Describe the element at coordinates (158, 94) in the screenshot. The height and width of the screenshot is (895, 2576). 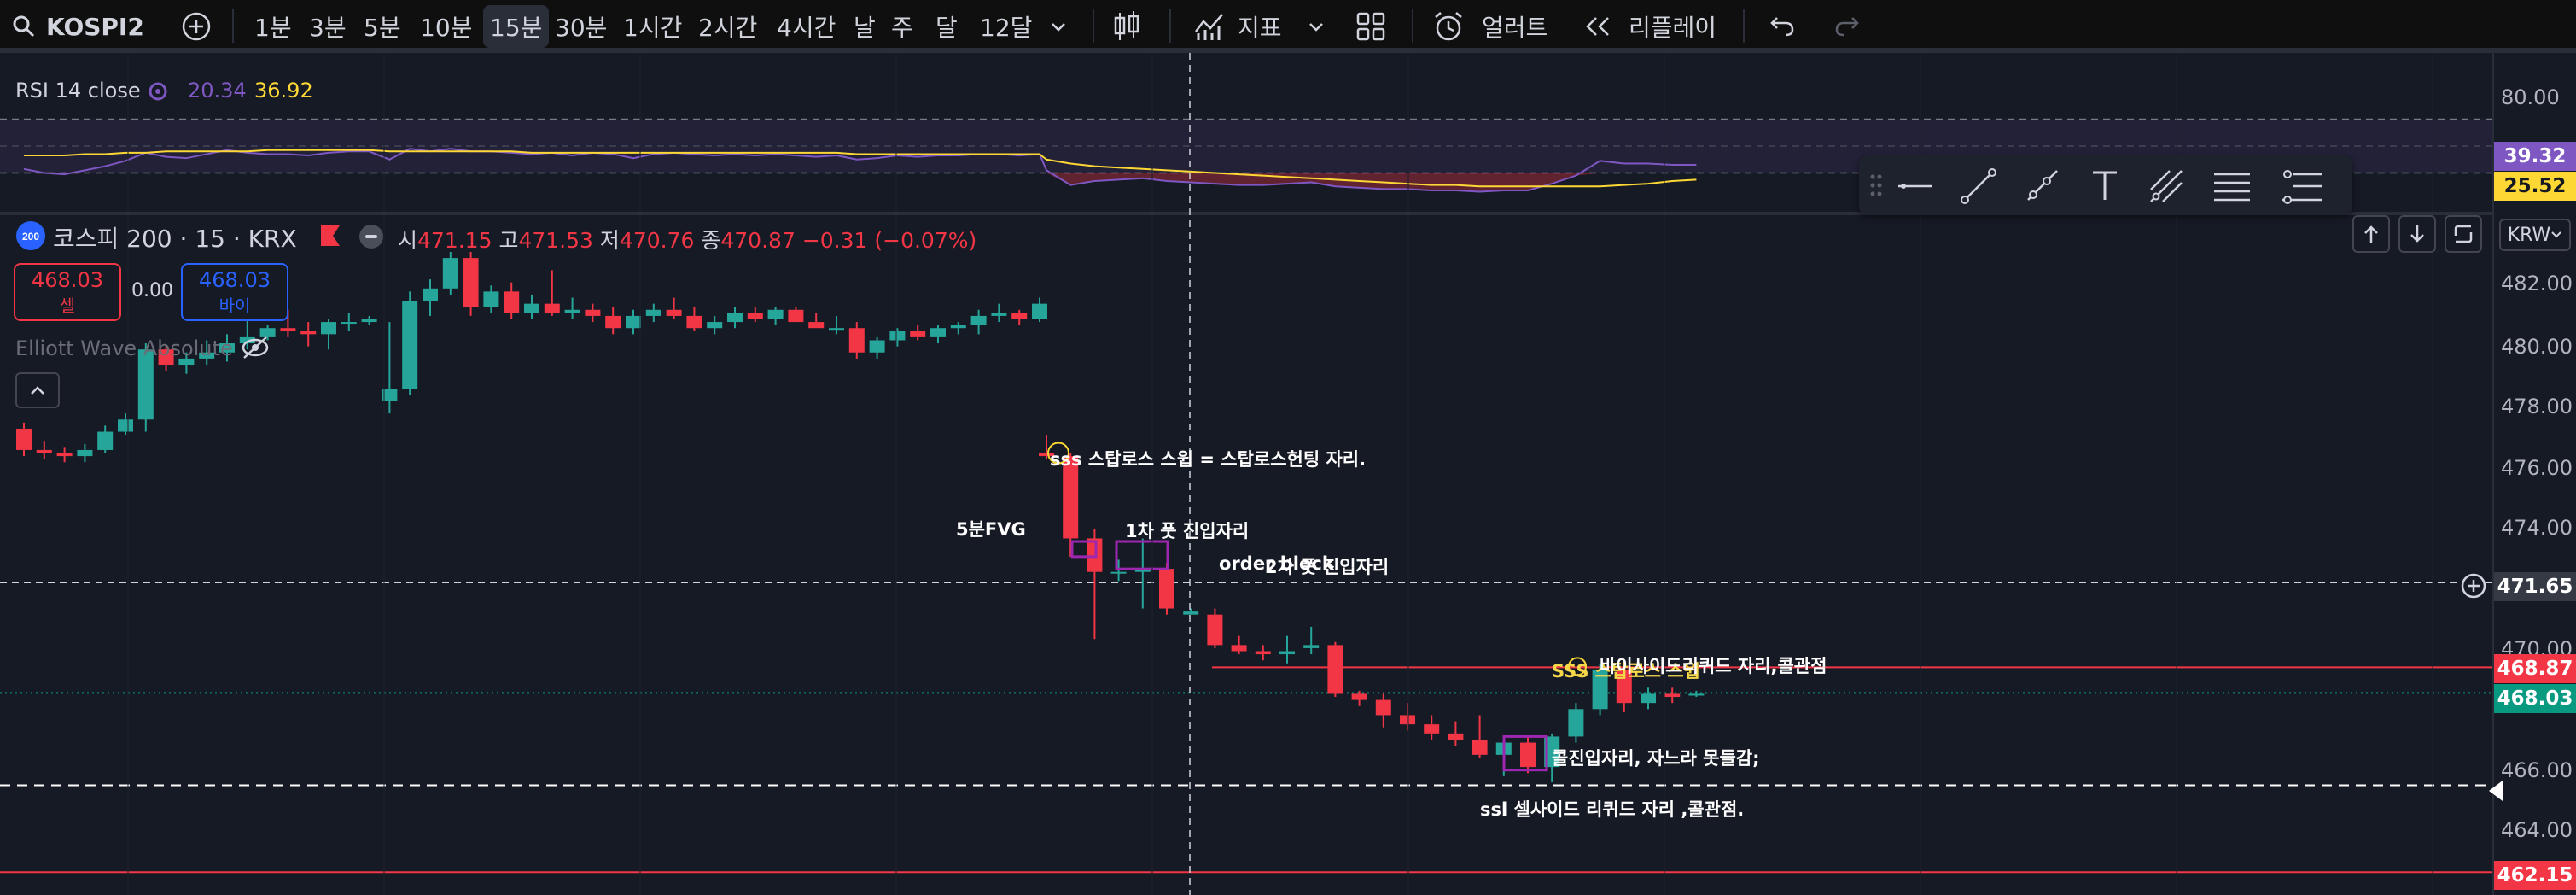
I see `settings-icon` at that location.